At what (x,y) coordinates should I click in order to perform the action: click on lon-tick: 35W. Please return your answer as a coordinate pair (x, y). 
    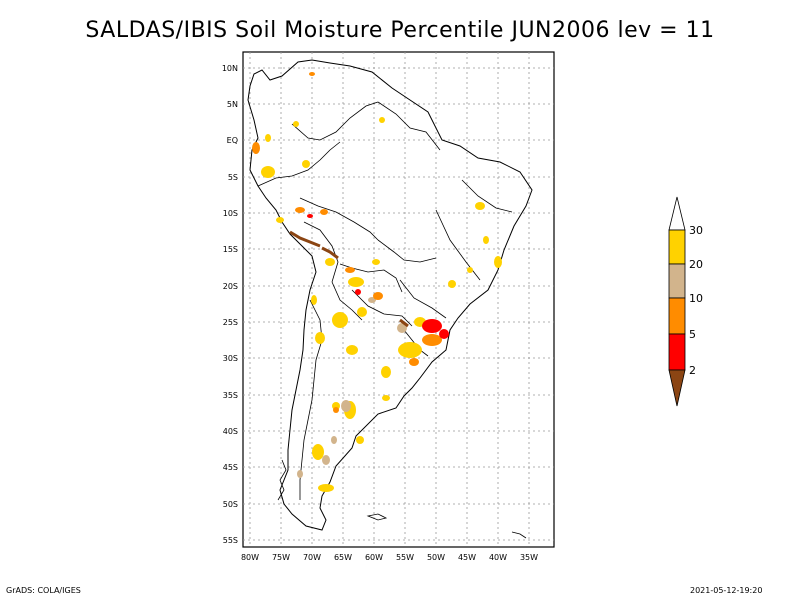
    Looking at the image, I should click on (529, 557).